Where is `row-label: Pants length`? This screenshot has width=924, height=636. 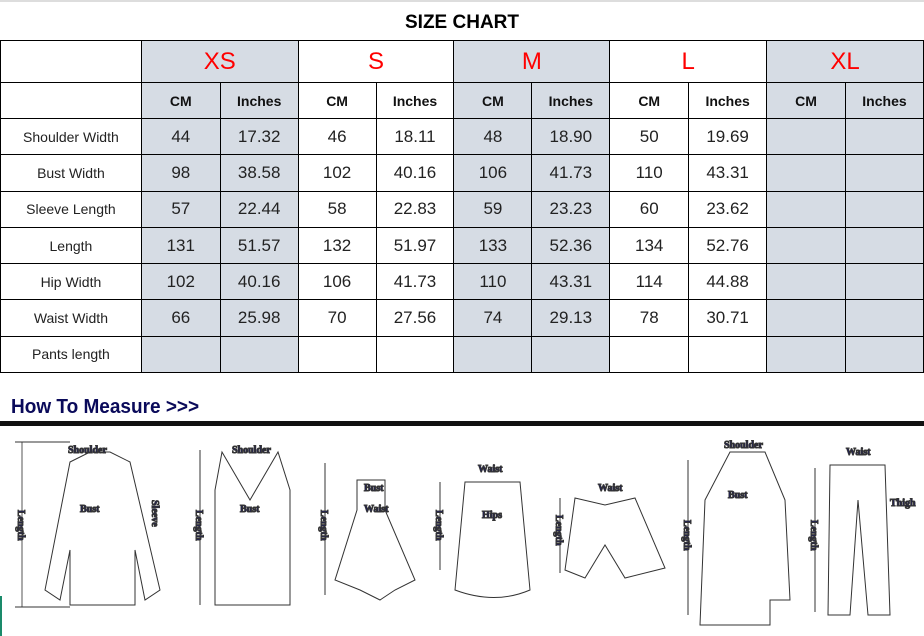
row-label: Pants length is located at coordinates (71, 354).